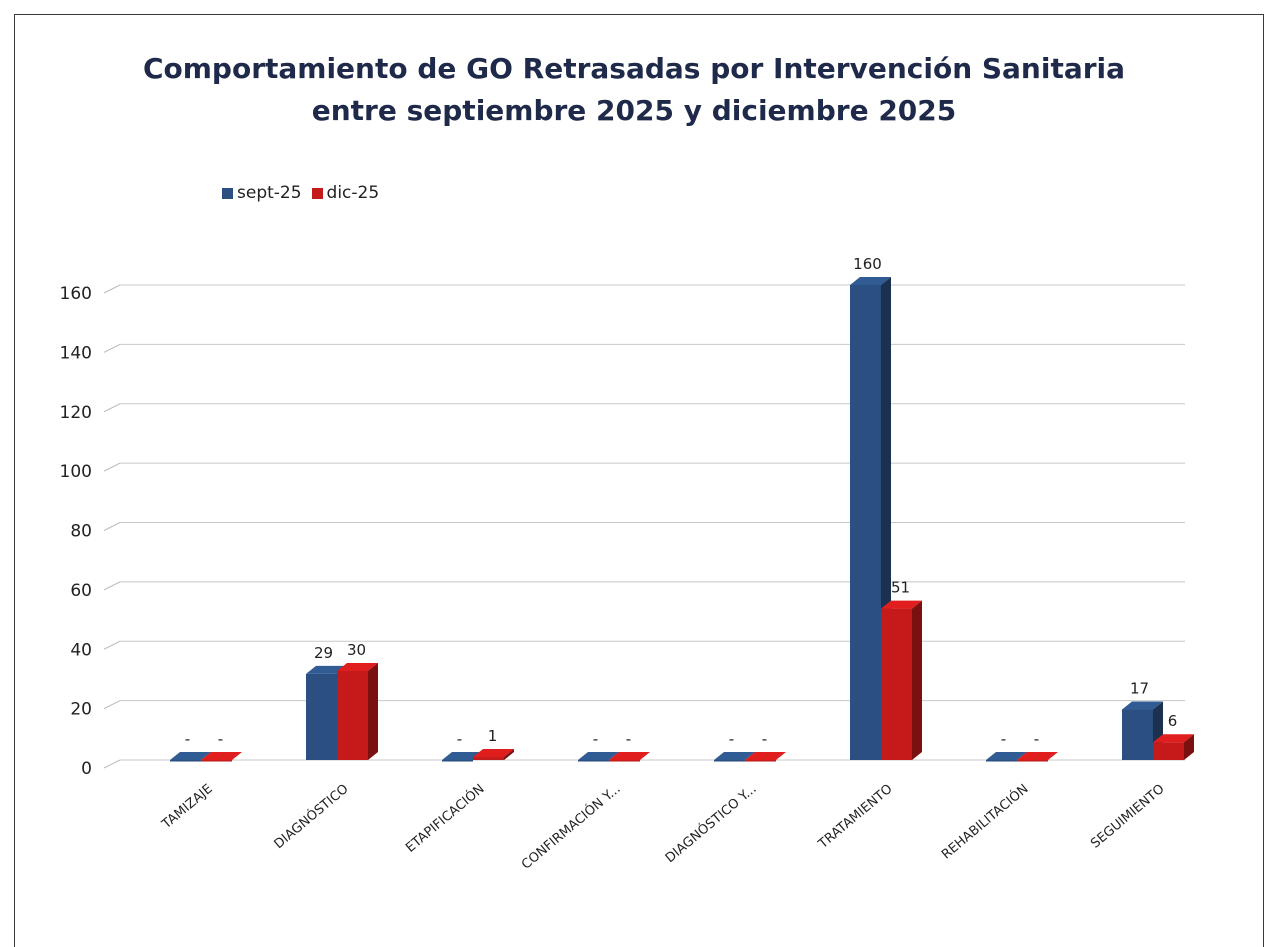  What do you see at coordinates (1127, 817) in the screenshot?
I see `x-category-label-7: SEGUIMIENTO` at bounding box center [1127, 817].